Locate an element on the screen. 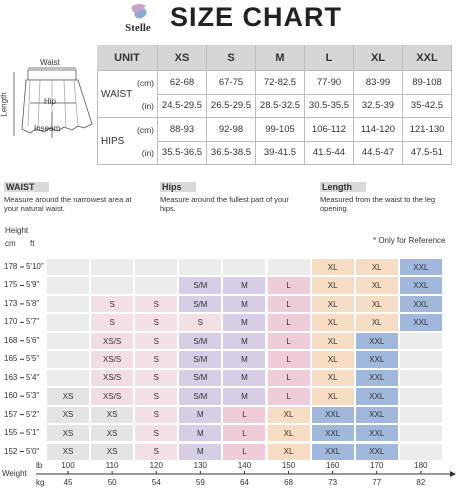 This screenshot has height=488, width=457. logo: Stelle is located at coordinates (138, 28).